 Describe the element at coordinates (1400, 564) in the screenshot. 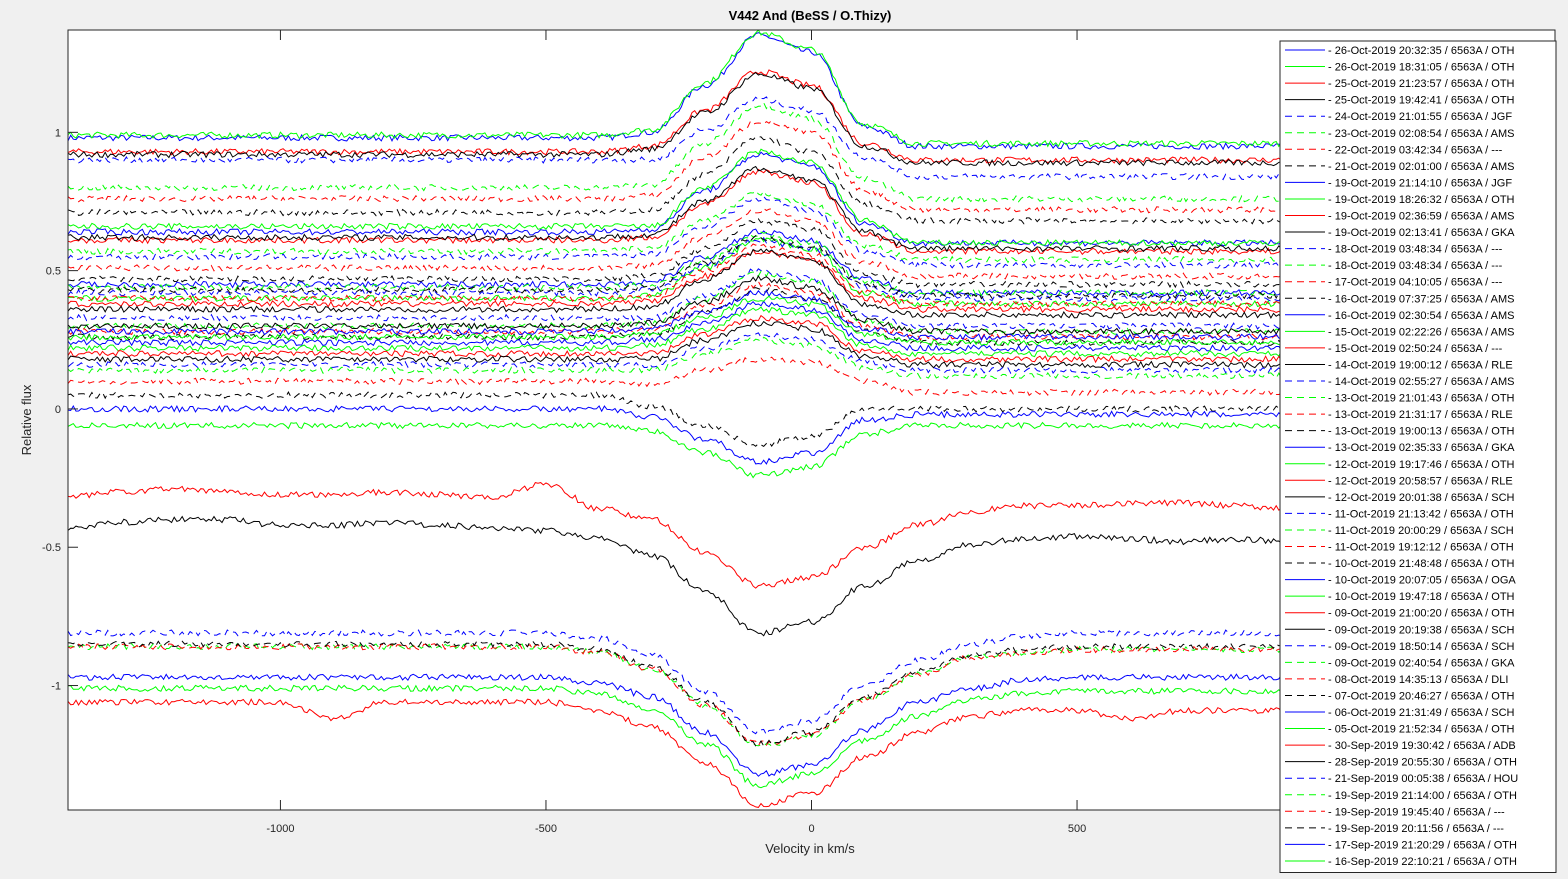

I see `legend-item: - 10-Oct-2019 21:48:48 / 6563A / OTH` at that location.